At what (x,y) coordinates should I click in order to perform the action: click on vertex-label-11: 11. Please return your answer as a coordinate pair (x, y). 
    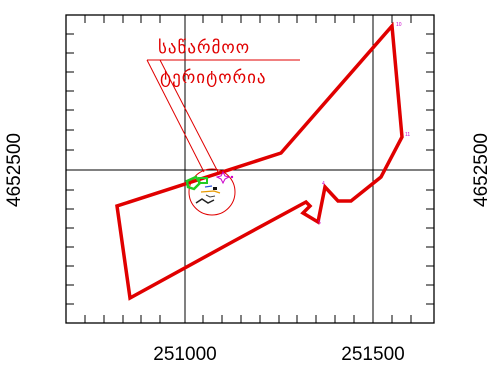
    Looking at the image, I should click on (407, 135).